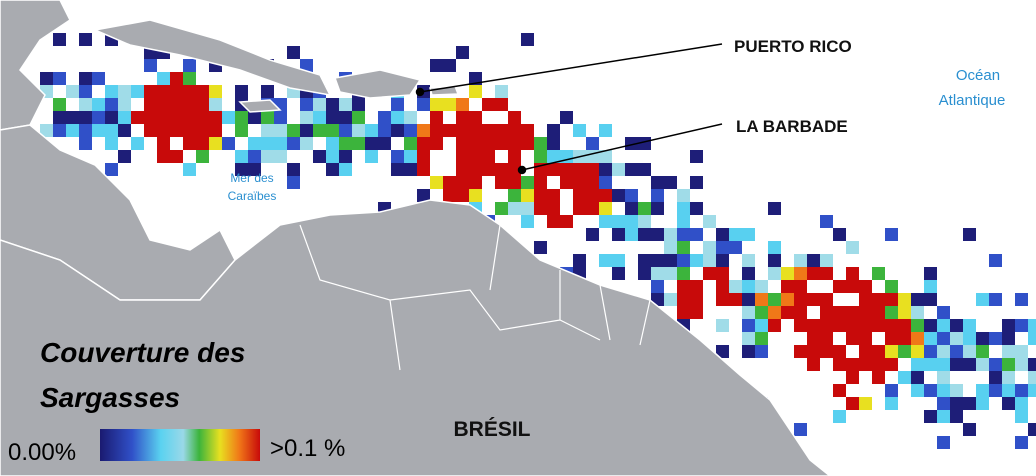 This screenshot has height=476, width=1036. What do you see at coordinates (978, 75) in the screenshot?
I see `label-ocean: Océan` at bounding box center [978, 75].